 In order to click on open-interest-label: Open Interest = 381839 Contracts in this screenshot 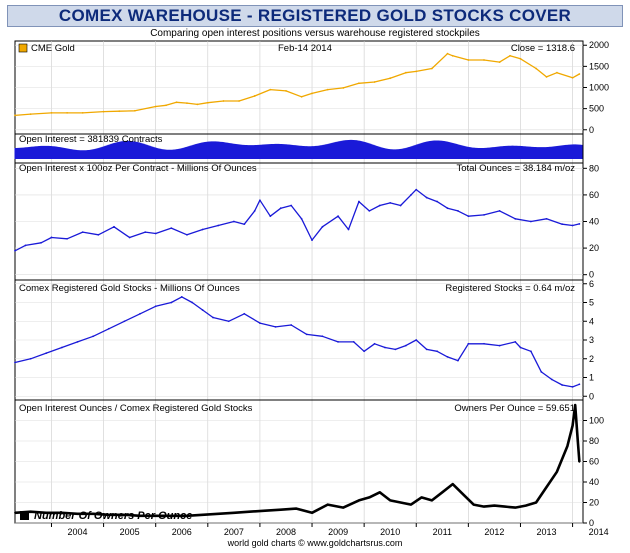, I will do `click(91, 139)`.